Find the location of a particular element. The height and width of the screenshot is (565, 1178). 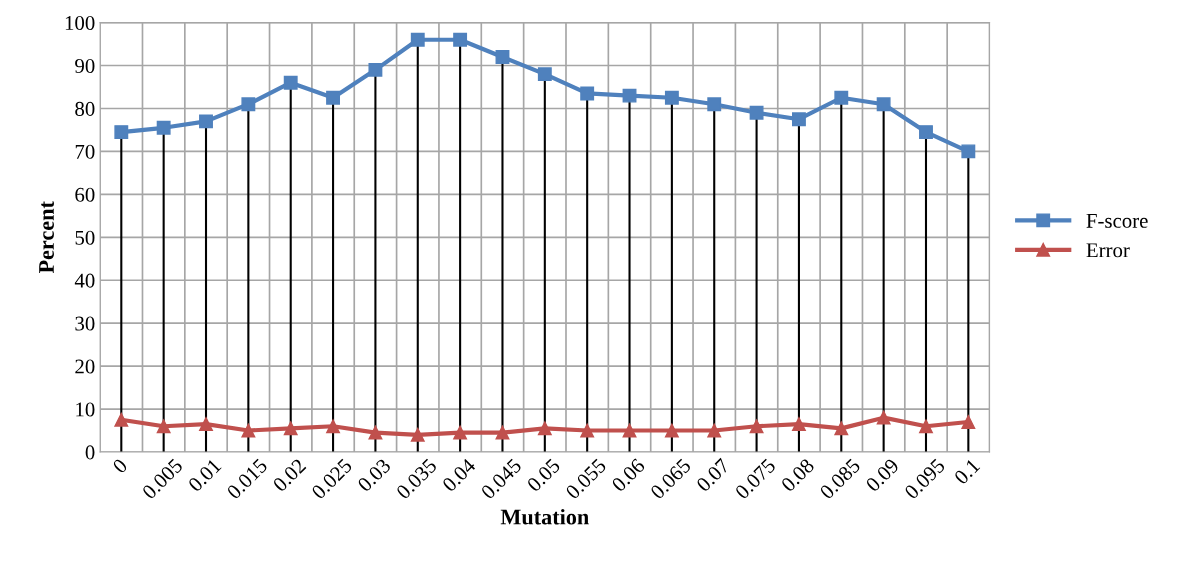

x-tick-label: 0.01 is located at coordinates (204, 475).